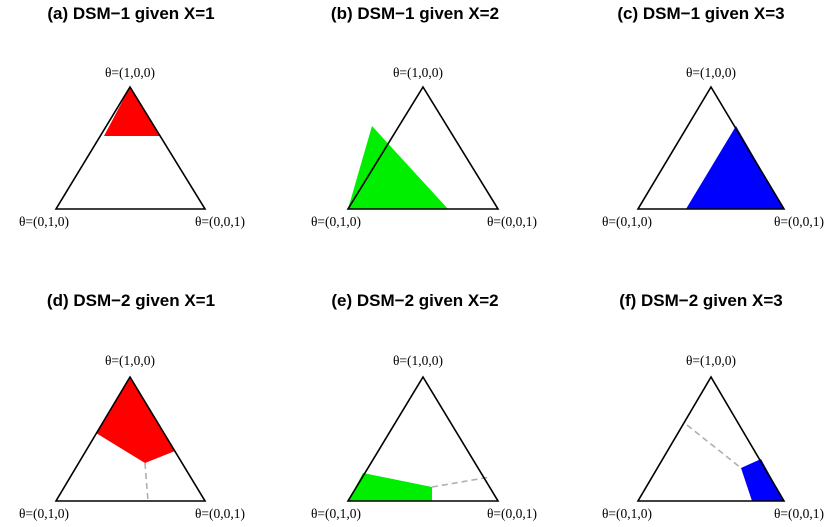 This screenshot has width=828, height=527. I want to click on panel-d-triangle, so click(130, 438).